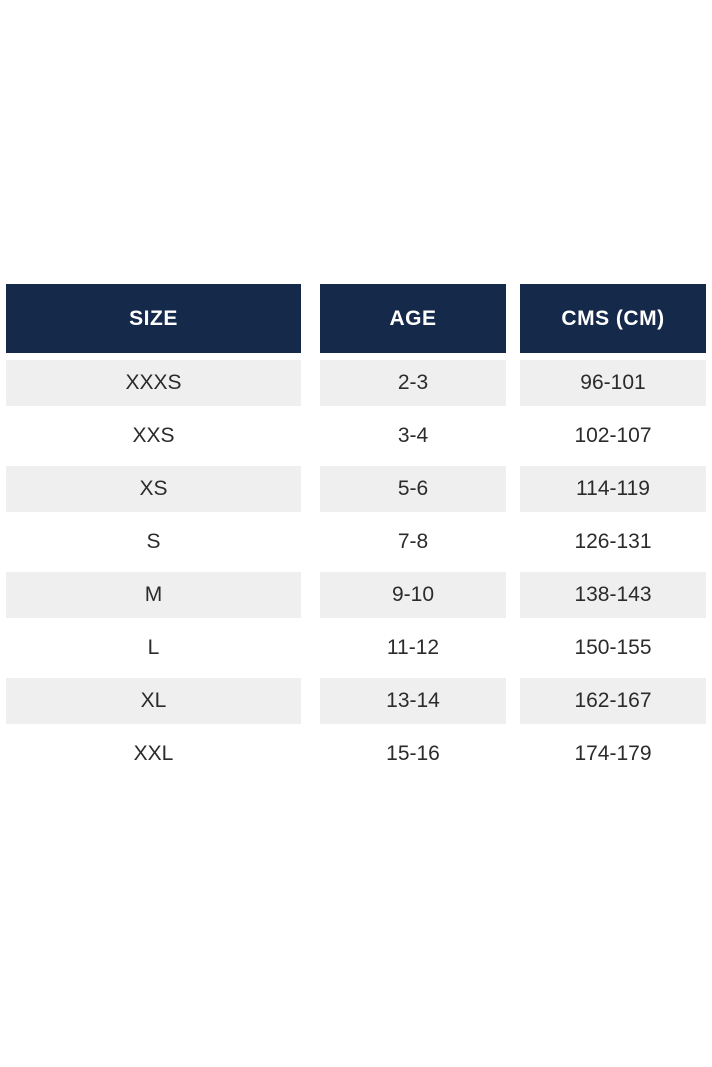 The height and width of the screenshot is (1067, 712). Describe the element at coordinates (413, 754) in the screenshot. I see `age-cell: 15-16` at that location.